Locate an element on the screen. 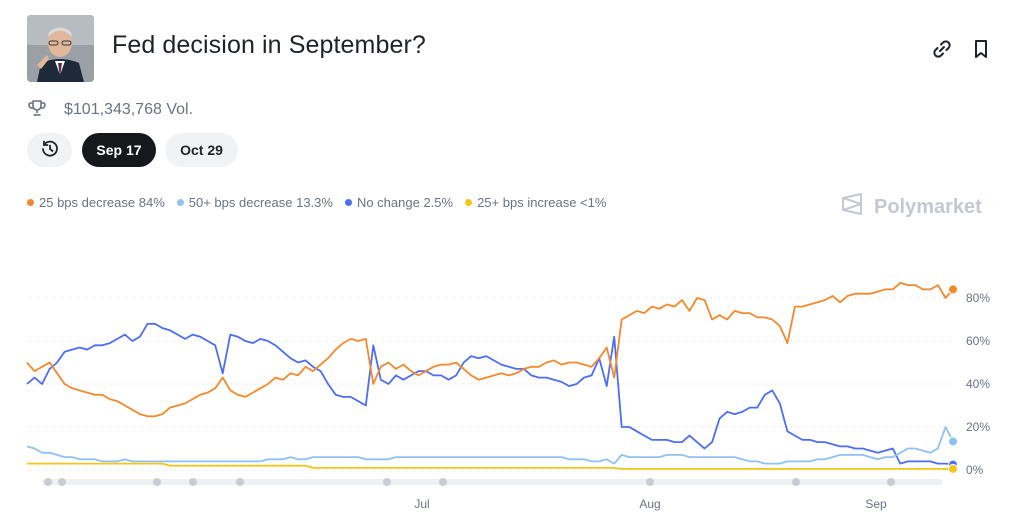 Image resolution: width=1024 pixels, height=520 pixels. x-tick-label: Jul is located at coordinates (421, 504).